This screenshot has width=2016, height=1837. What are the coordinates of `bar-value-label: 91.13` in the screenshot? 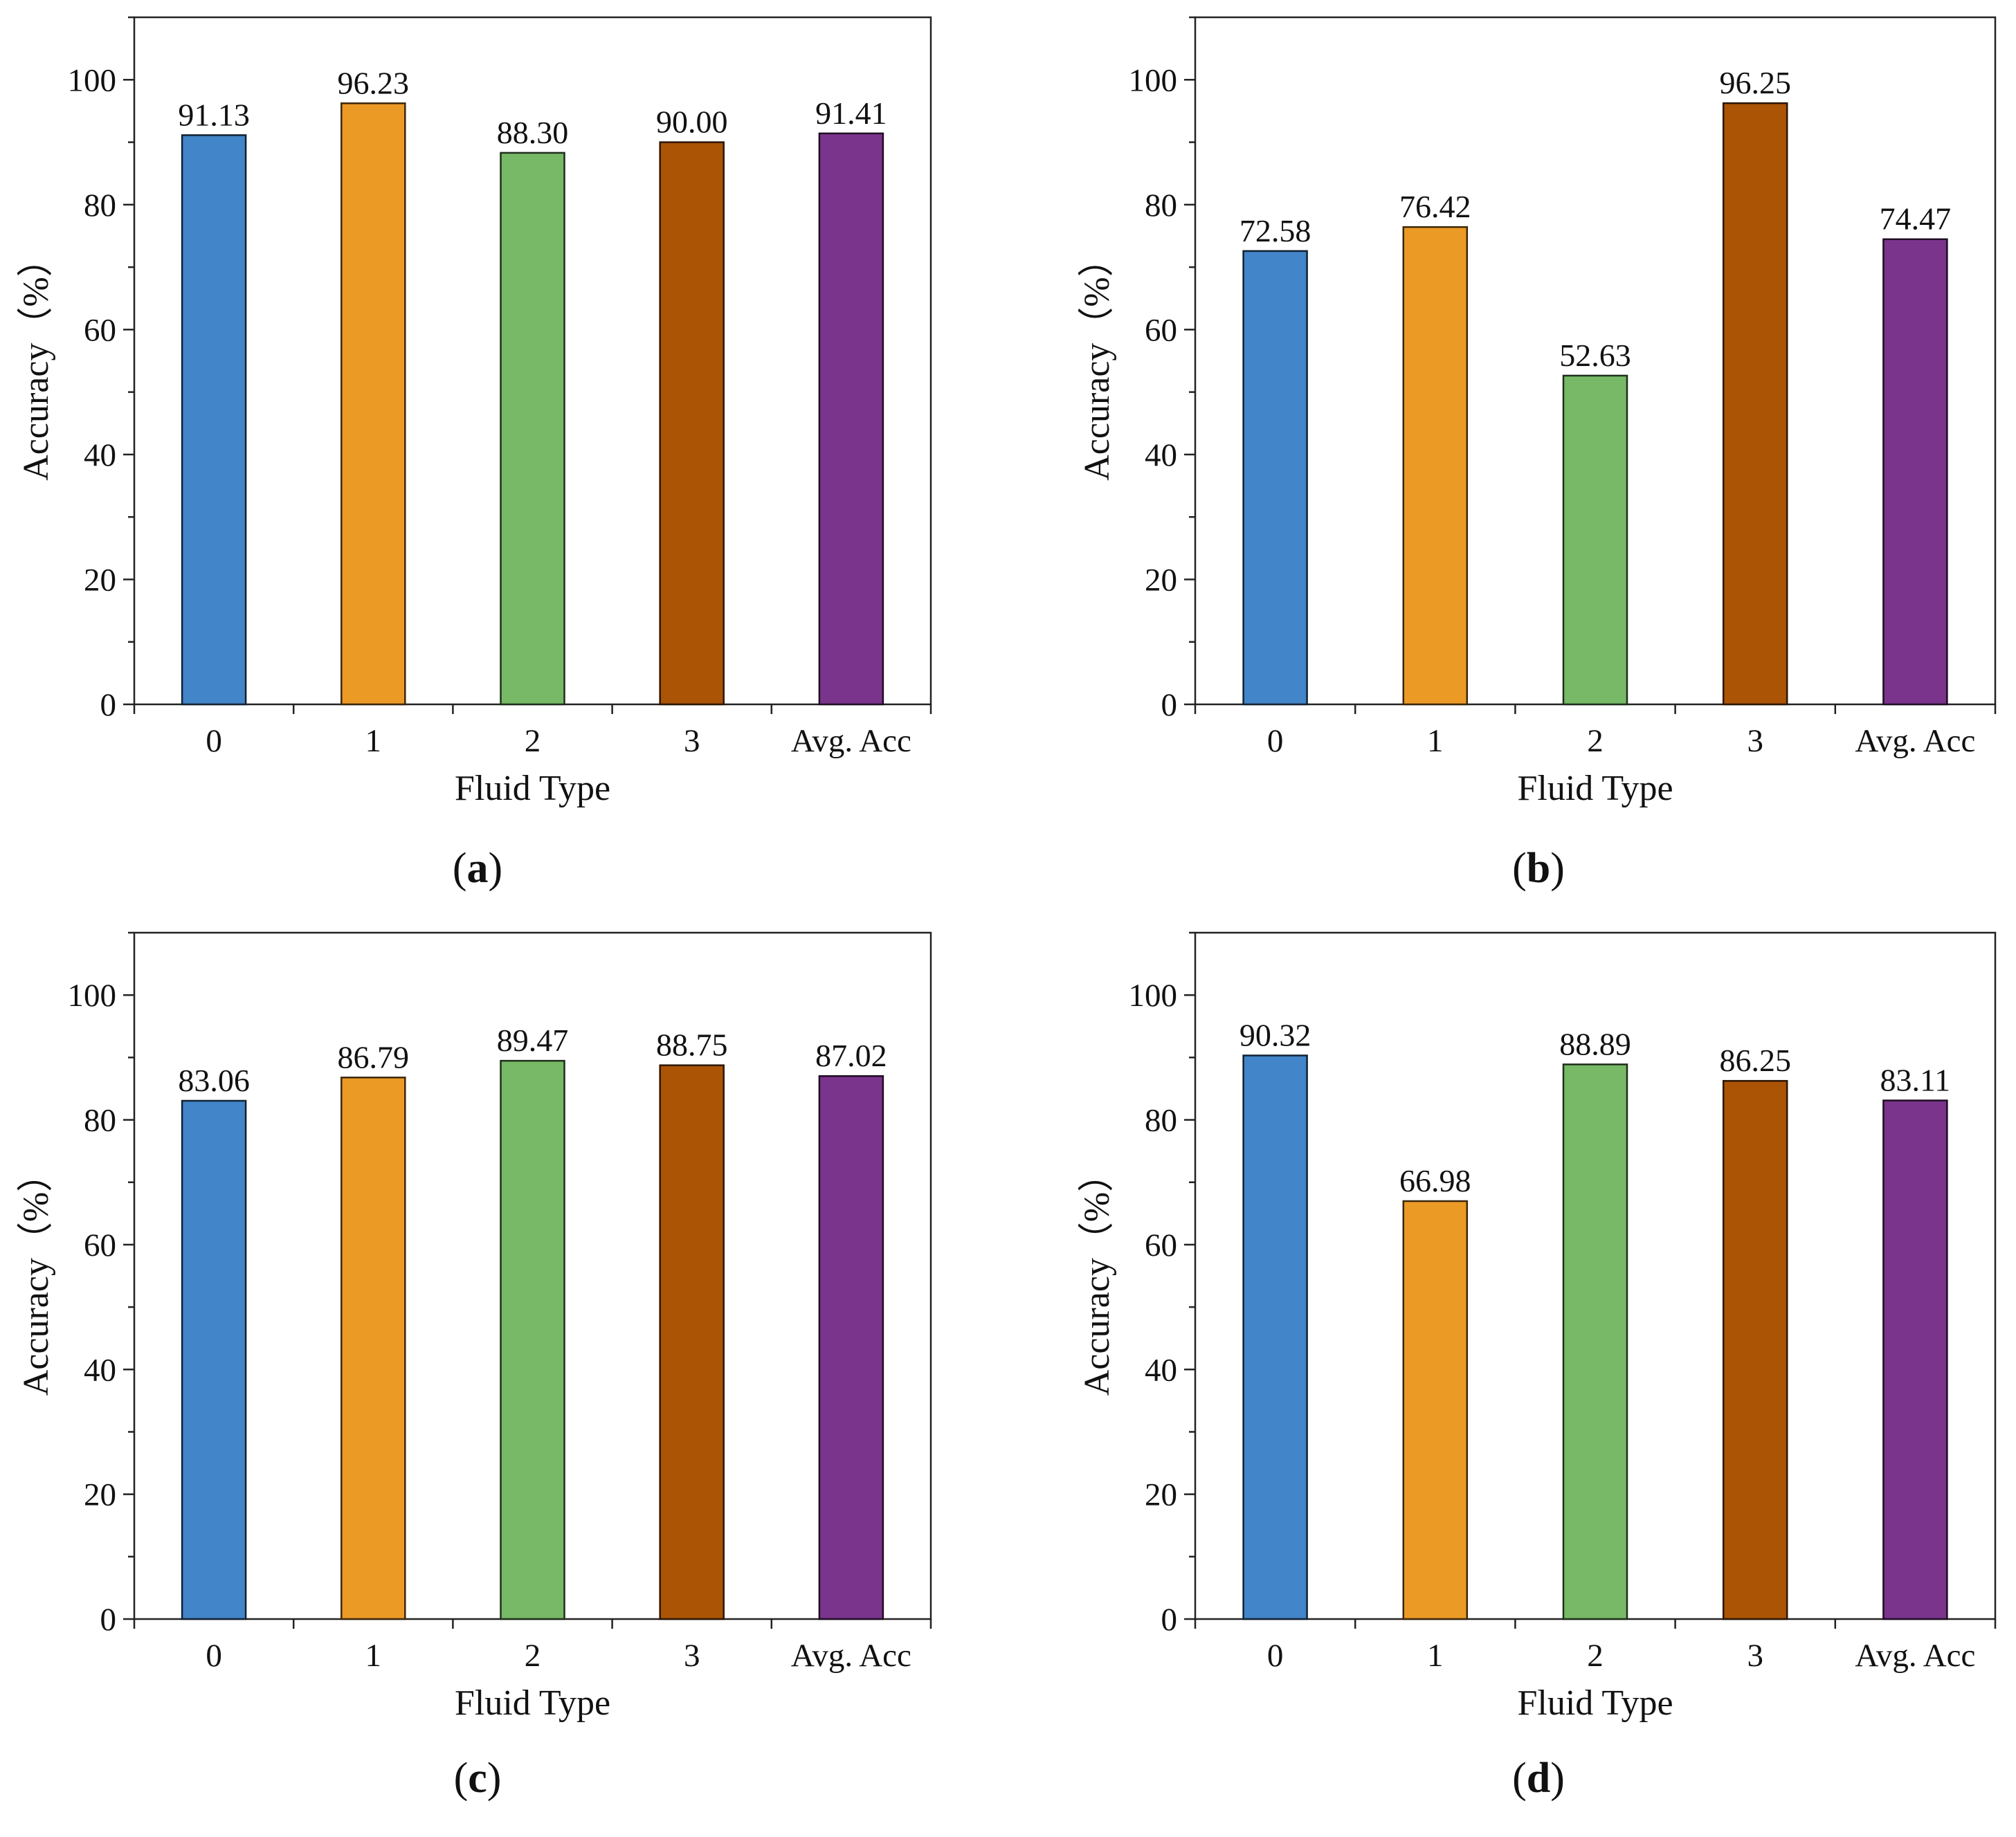 It's located at (214, 114).